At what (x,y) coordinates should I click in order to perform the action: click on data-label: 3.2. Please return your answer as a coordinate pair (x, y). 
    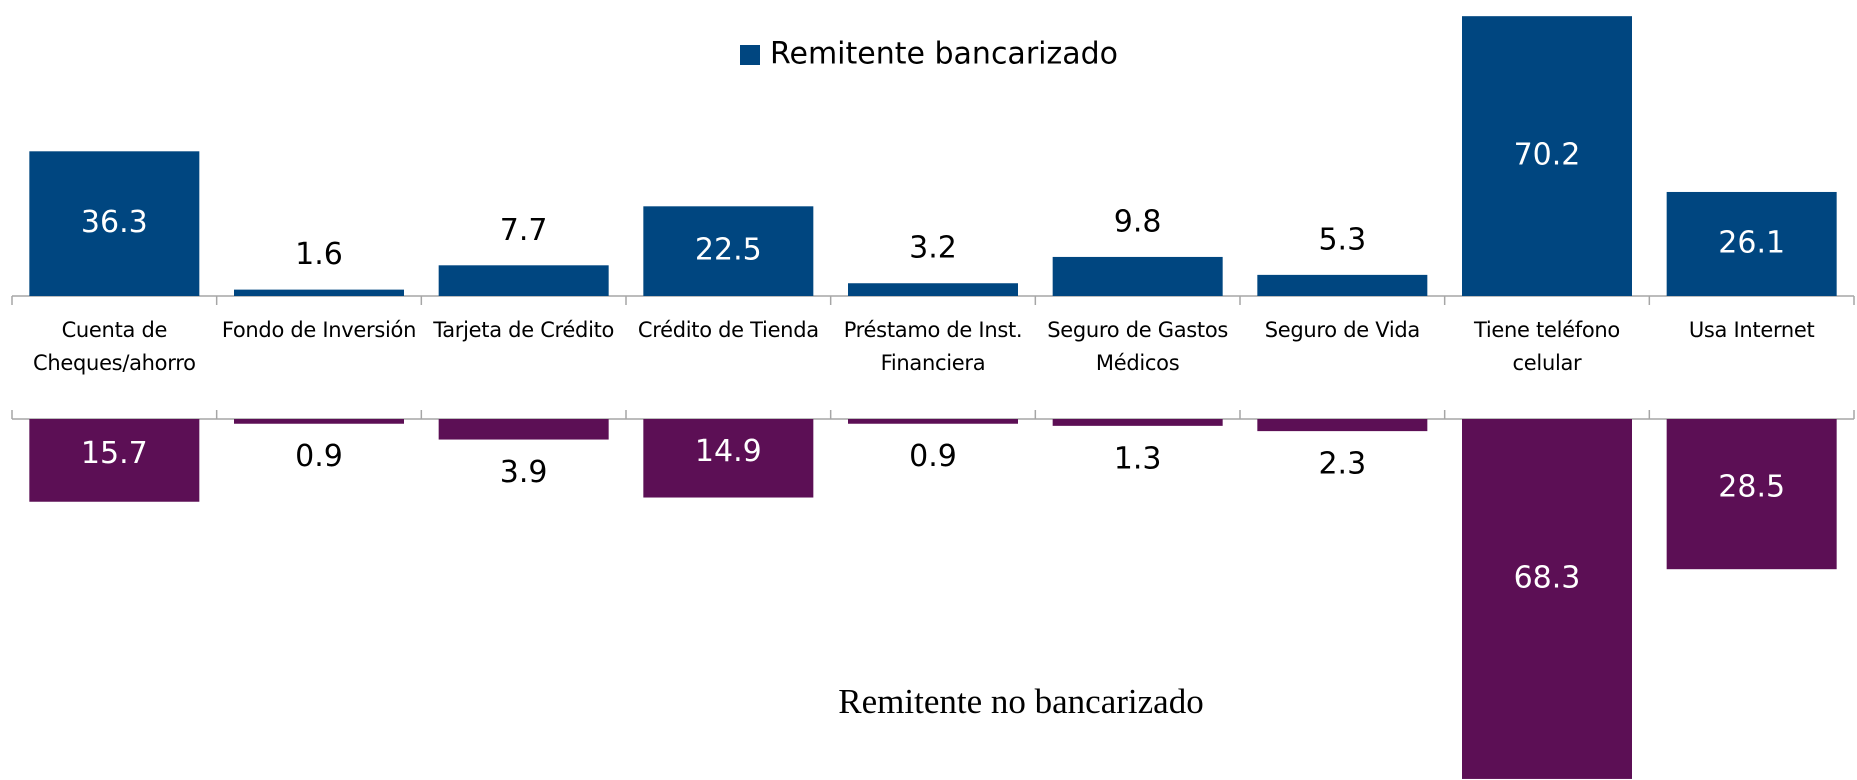
    Looking at the image, I should click on (933, 248).